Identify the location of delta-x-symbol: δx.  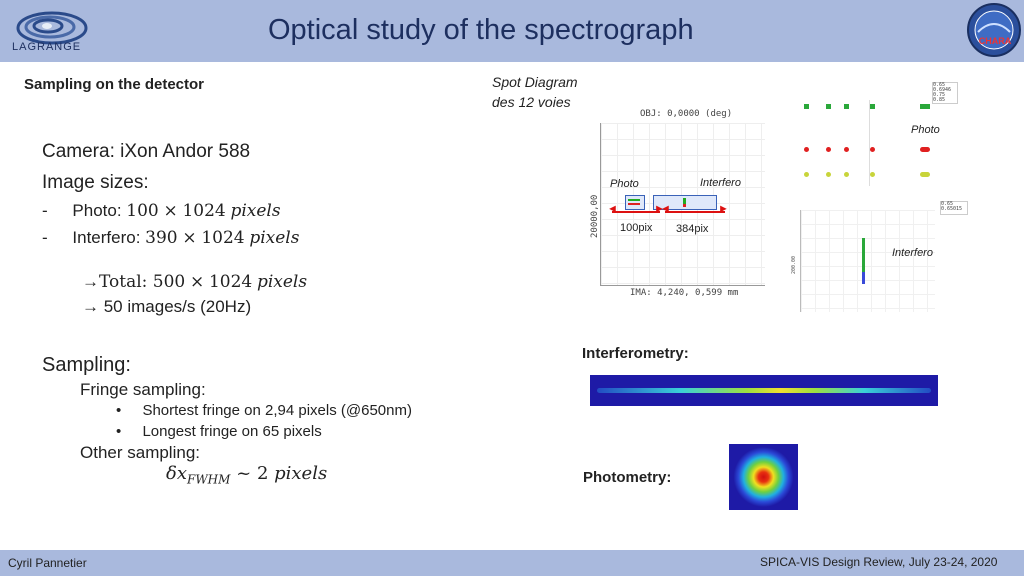
(176, 473).